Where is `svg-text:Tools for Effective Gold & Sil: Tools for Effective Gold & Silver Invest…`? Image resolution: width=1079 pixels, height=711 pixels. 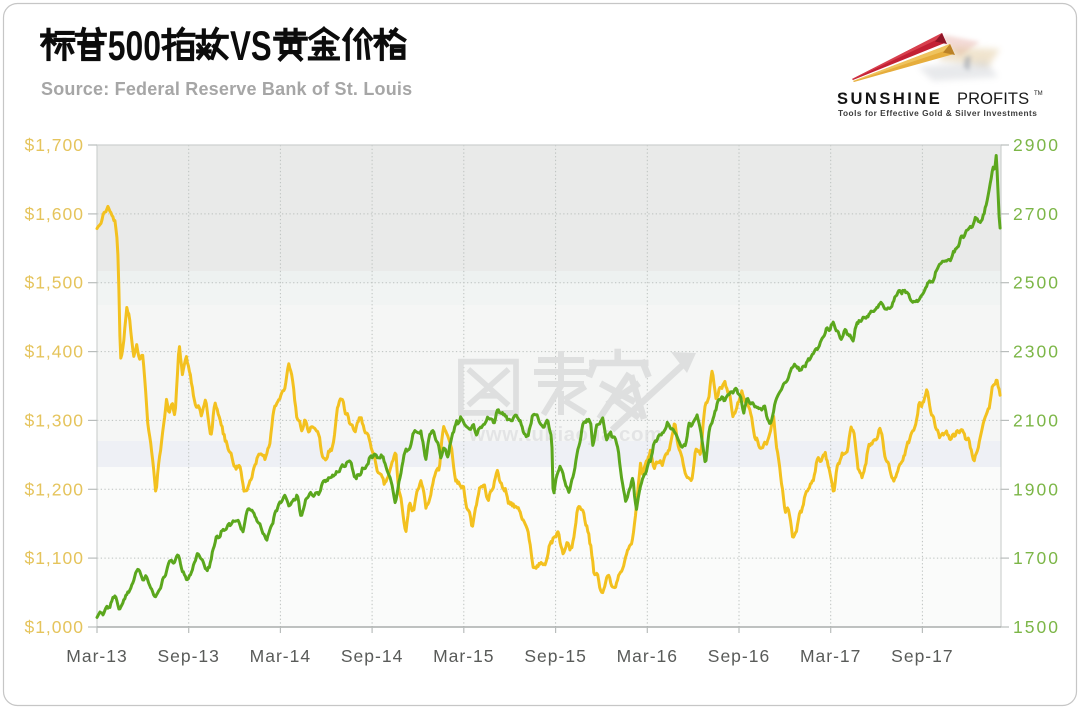 svg-text:Tools for Effective Gold & Sil: Tools for Effective Gold & Silver Invest… is located at coordinates (937, 113).